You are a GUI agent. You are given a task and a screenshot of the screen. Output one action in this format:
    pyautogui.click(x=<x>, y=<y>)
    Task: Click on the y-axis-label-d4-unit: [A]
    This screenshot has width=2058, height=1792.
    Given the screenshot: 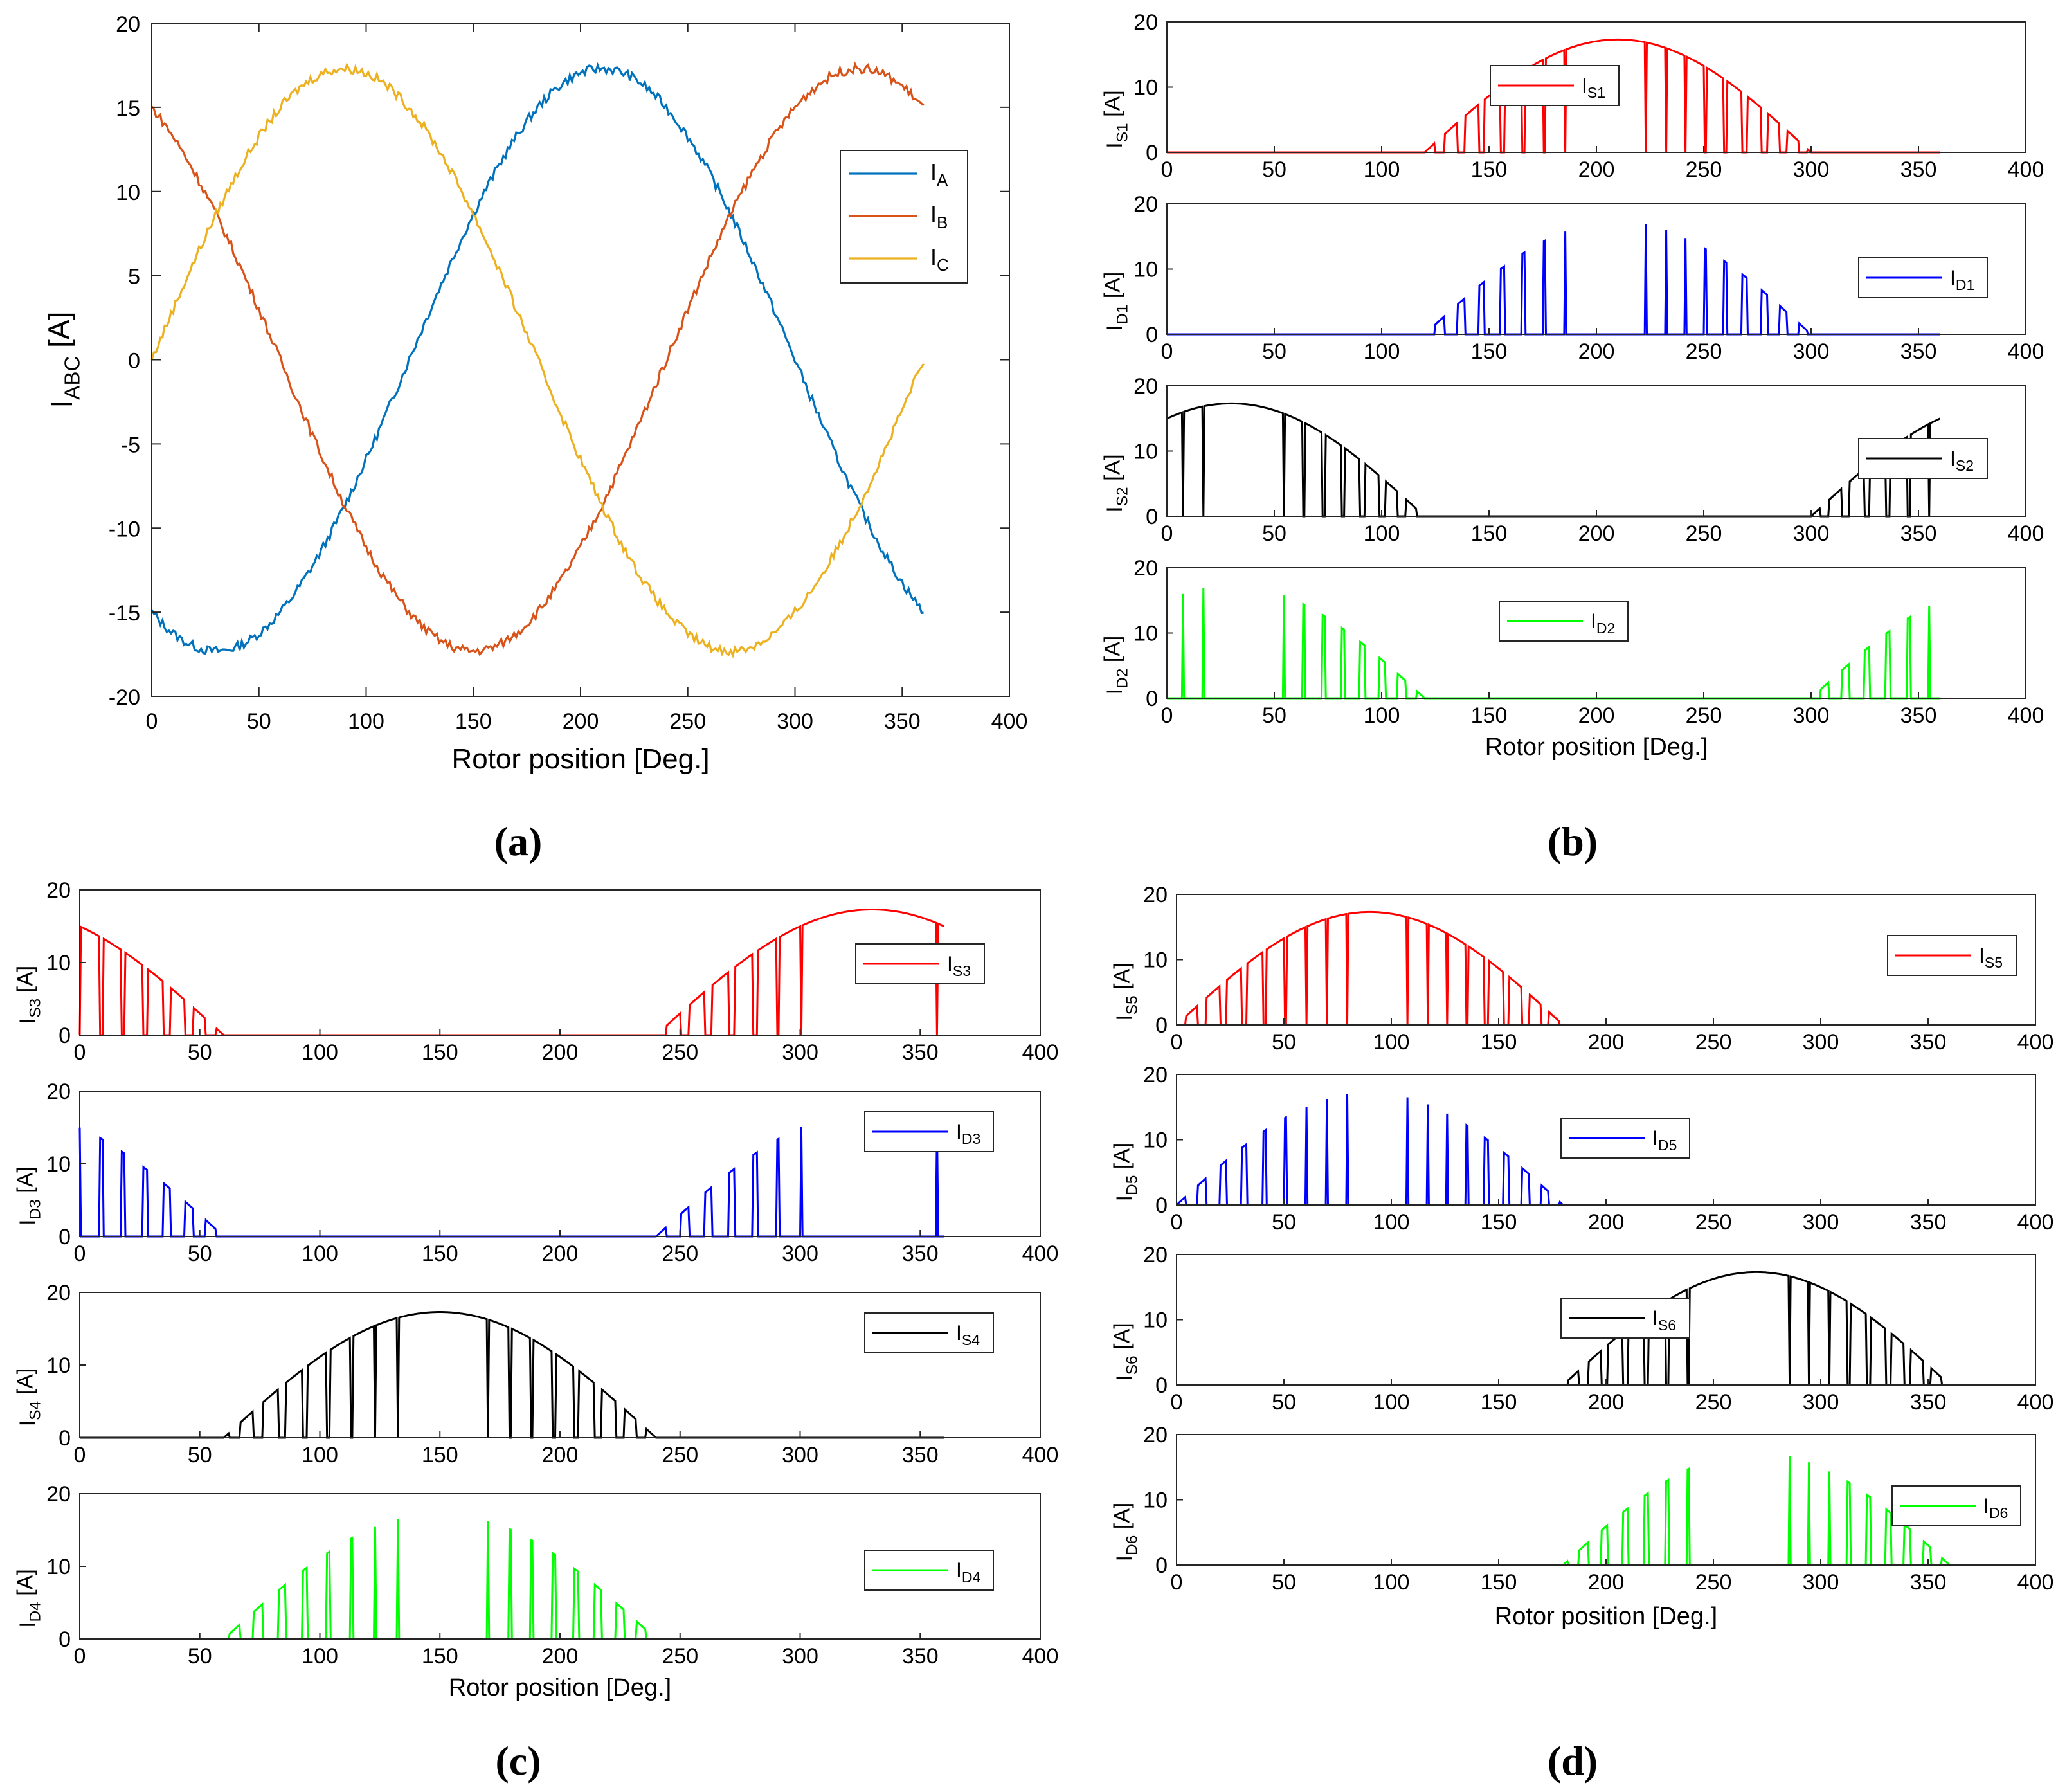 What is the action you would take?
    pyautogui.click(x=26, y=1586)
    